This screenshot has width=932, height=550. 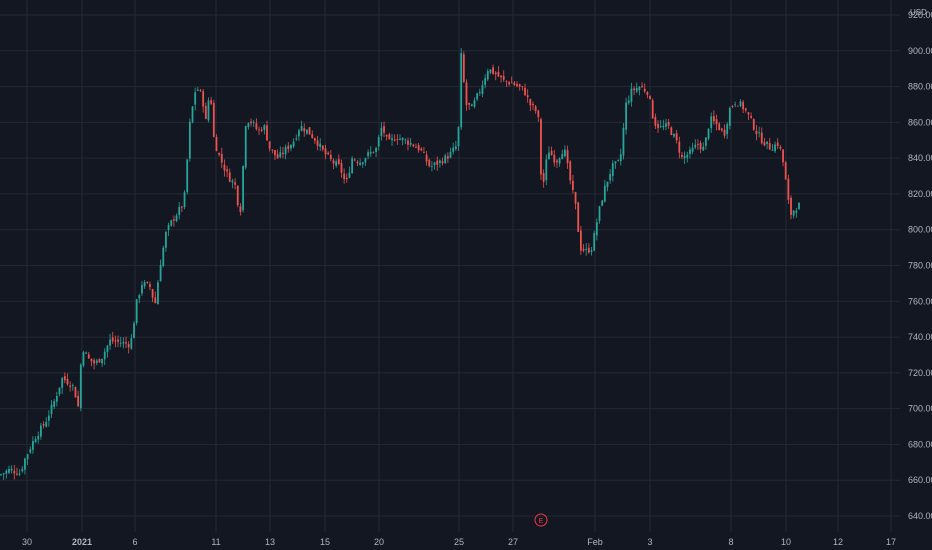 What do you see at coordinates (786, 542) in the screenshot?
I see `x-tick-label: 10` at bounding box center [786, 542].